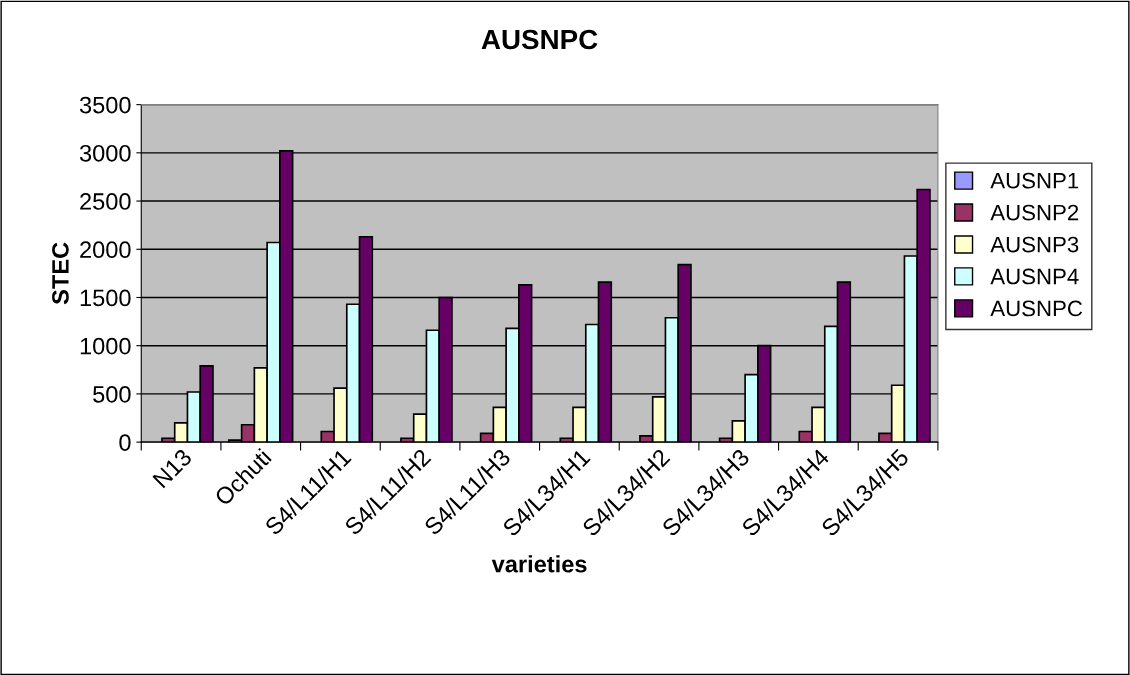  Describe the element at coordinates (1036, 308) in the screenshot. I see `legend-label: AUSNPC` at that location.